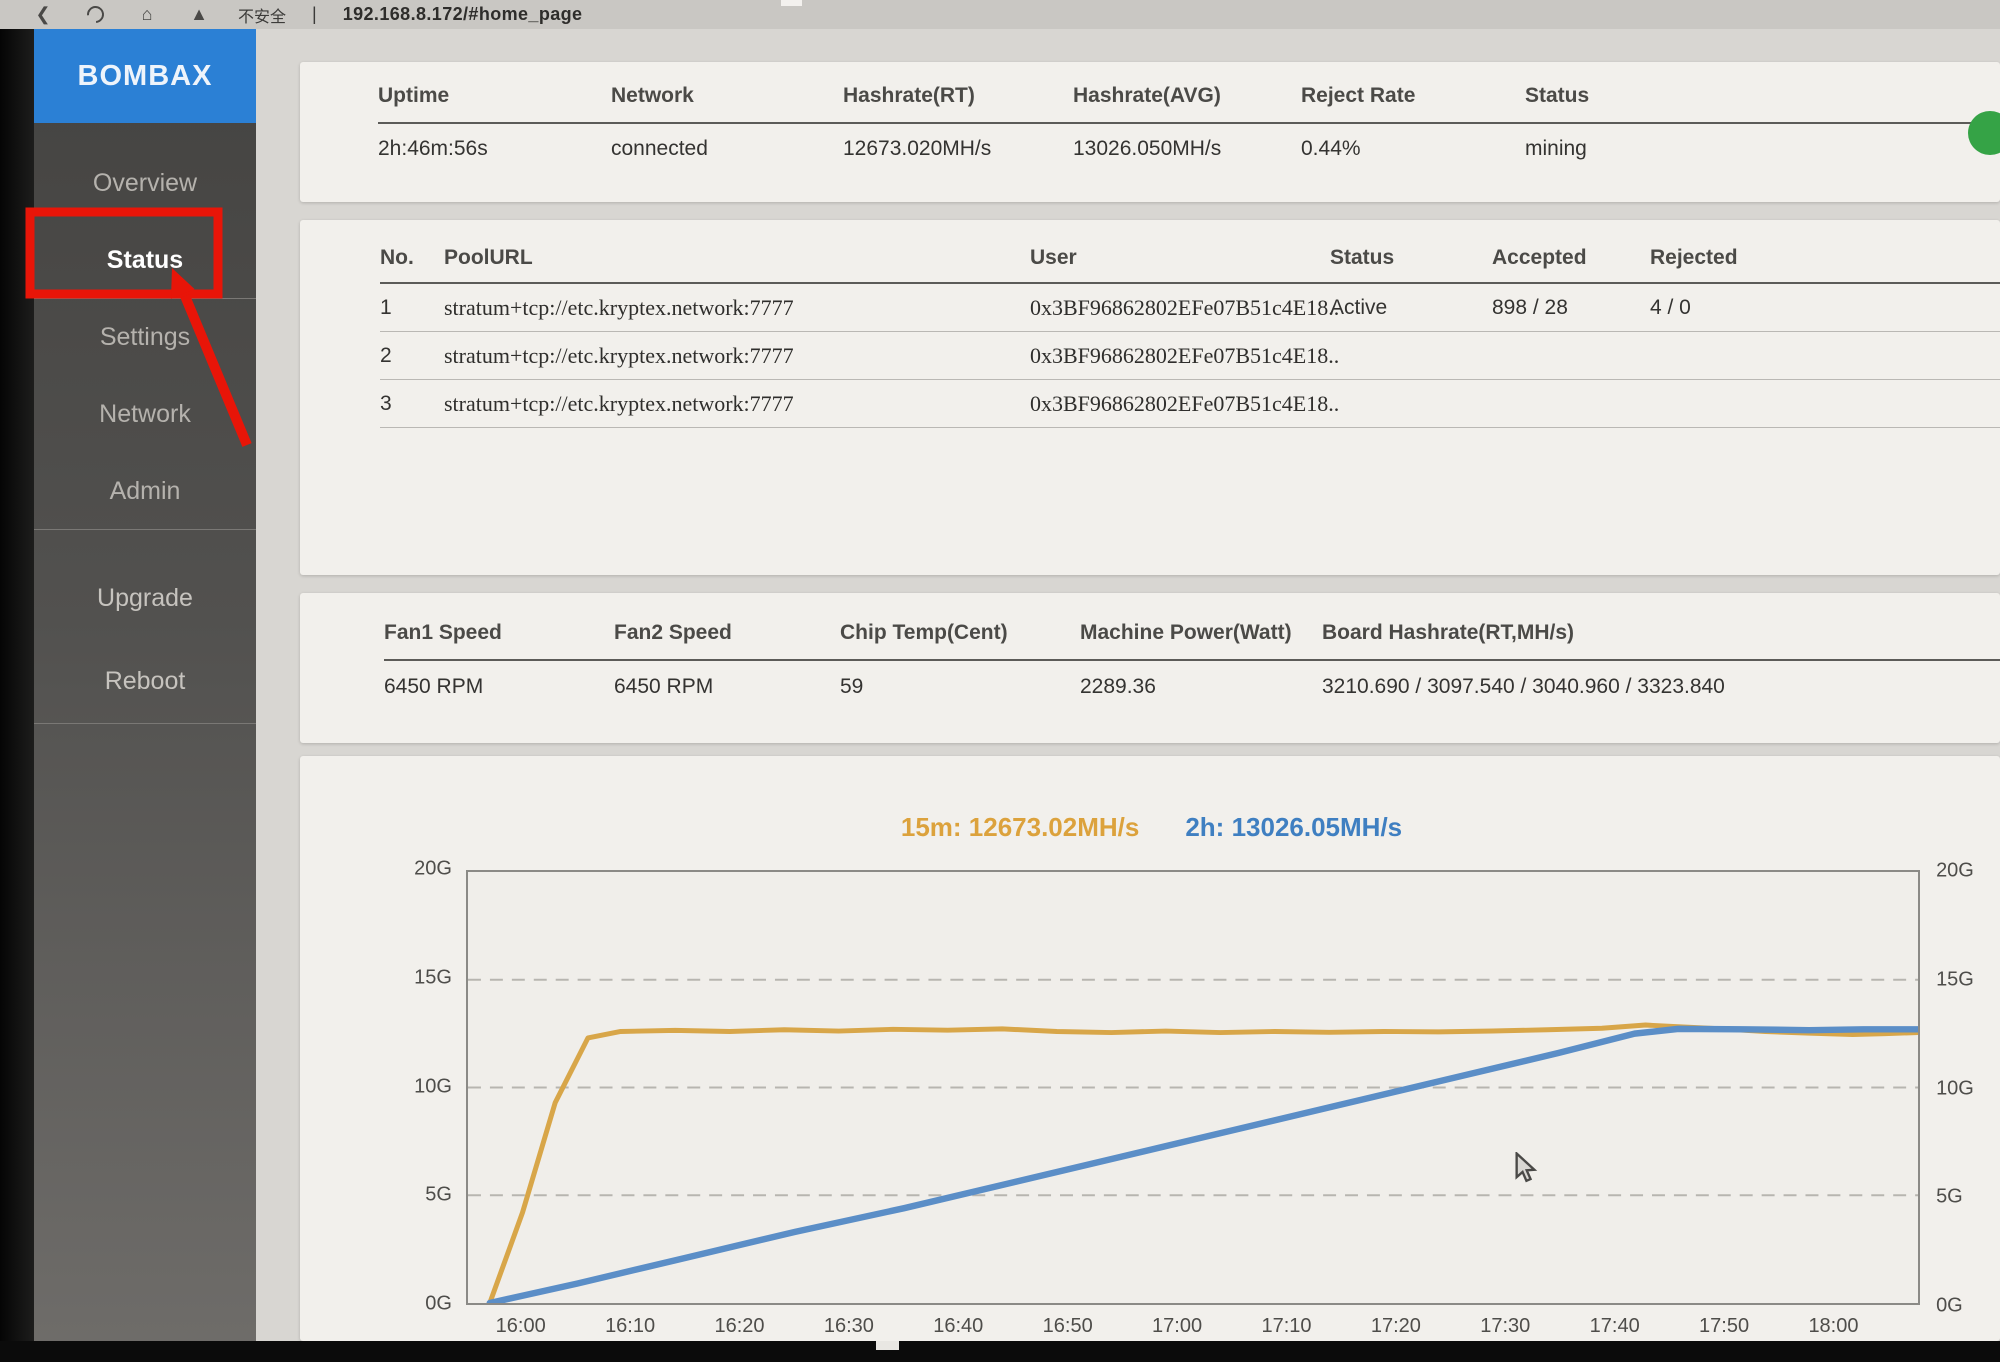 This screenshot has width=2000, height=1362. What do you see at coordinates (1505, 1326) in the screenshot?
I see `x-axis-label: 17:30` at bounding box center [1505, 1326].